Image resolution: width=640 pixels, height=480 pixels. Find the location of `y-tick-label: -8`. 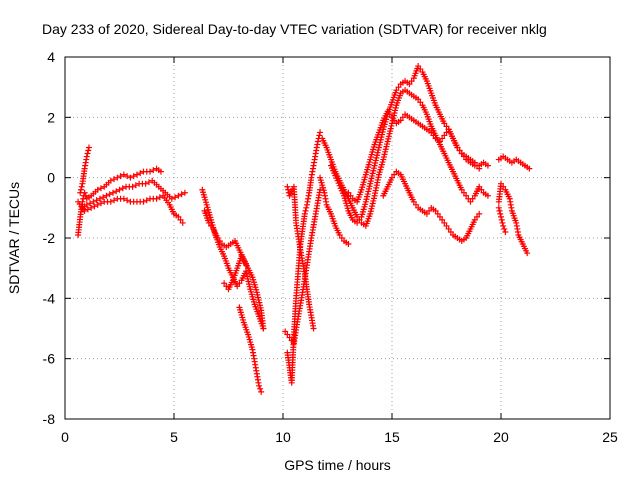

y-tick-label: -8 is located at coordinates (49, 419).